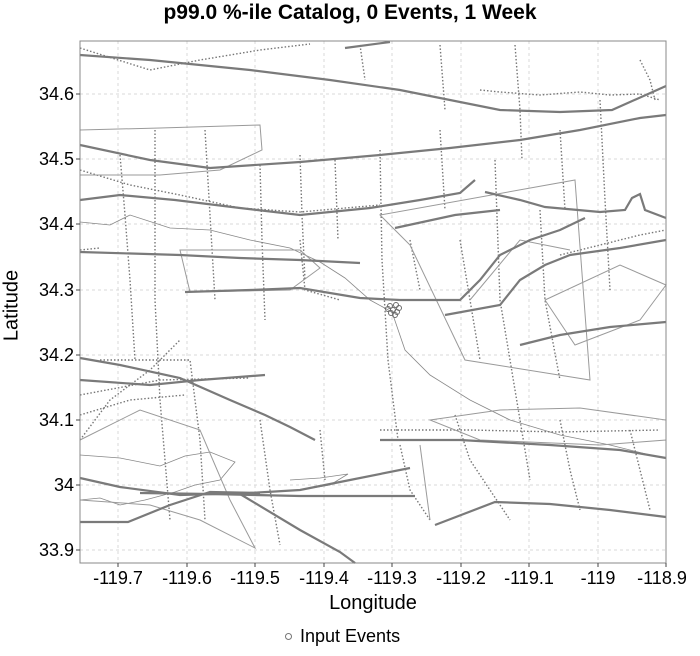 This screenshot has width=700, height=656. I want to click on legend-label: Input Events, so click(350, 636).